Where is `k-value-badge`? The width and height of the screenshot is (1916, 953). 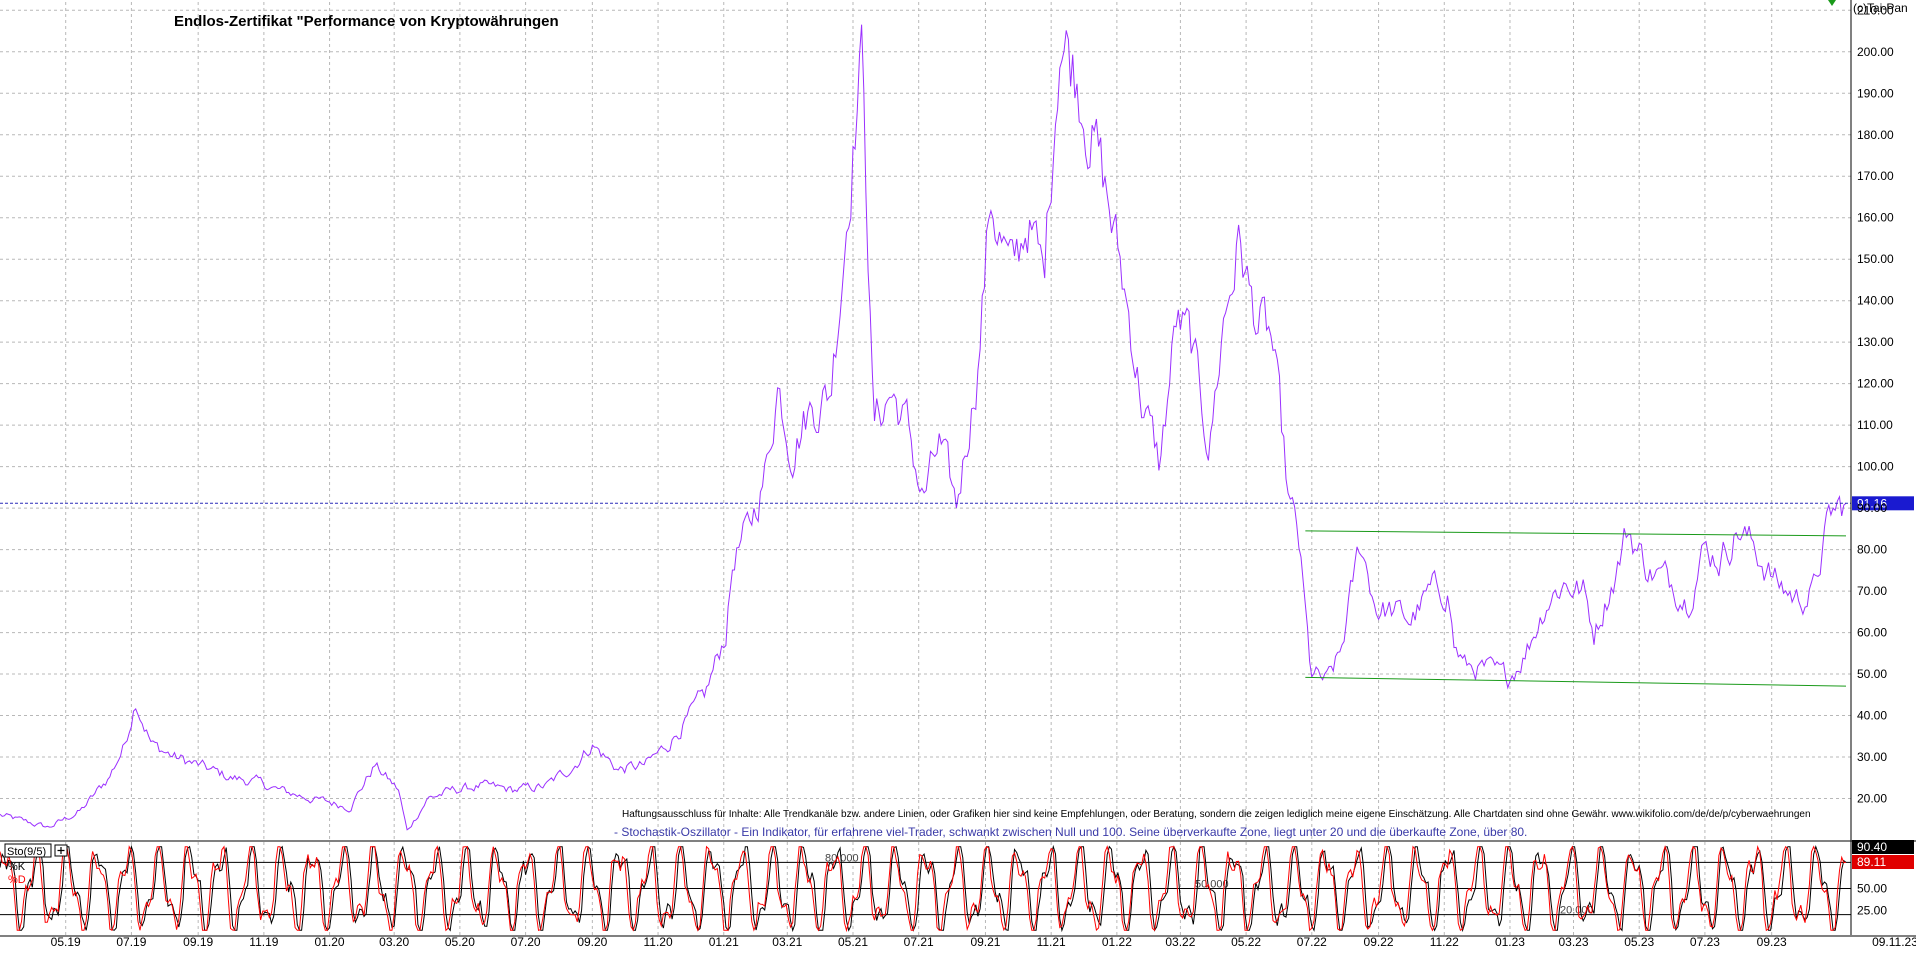 k-value-badge is located at coordinates (1883, 847).